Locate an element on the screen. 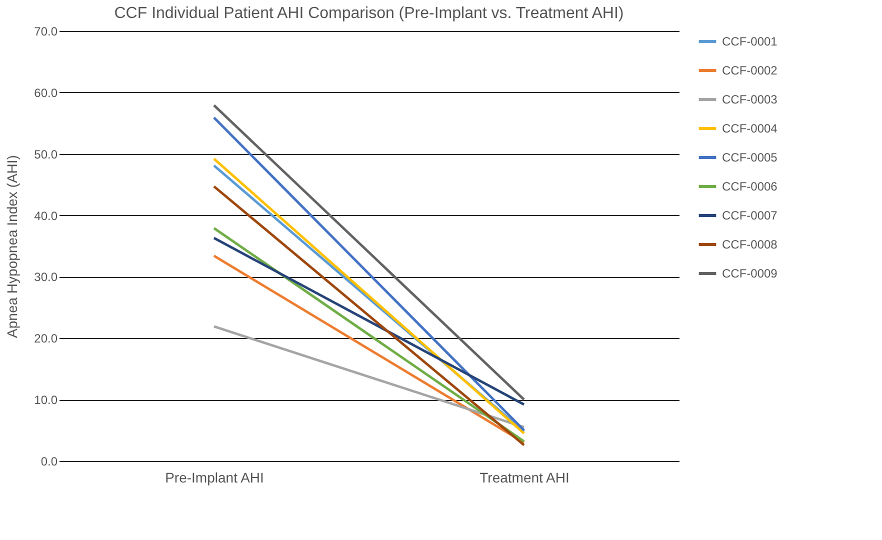 This screenshot has height=540, width=882. y-tick-label: 60.0 is located at coordinates (46, 93).